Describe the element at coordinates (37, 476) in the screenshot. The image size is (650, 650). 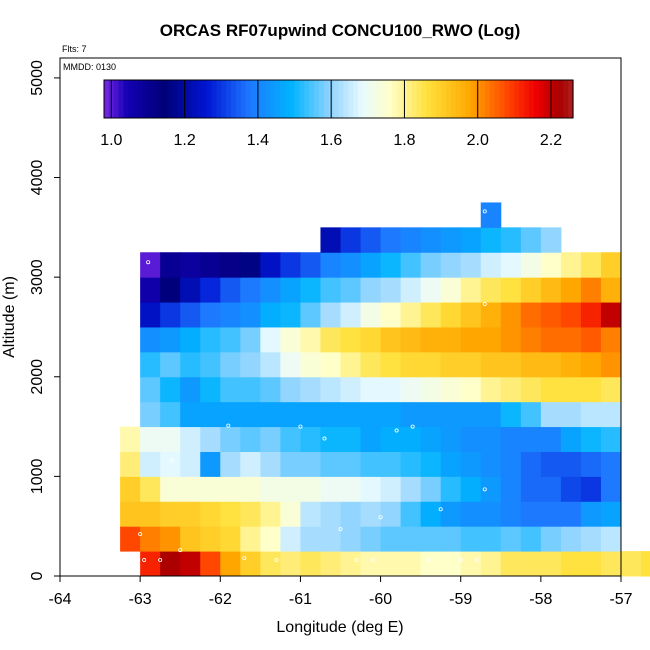
I see `y-tick-label: 1000` at that location.